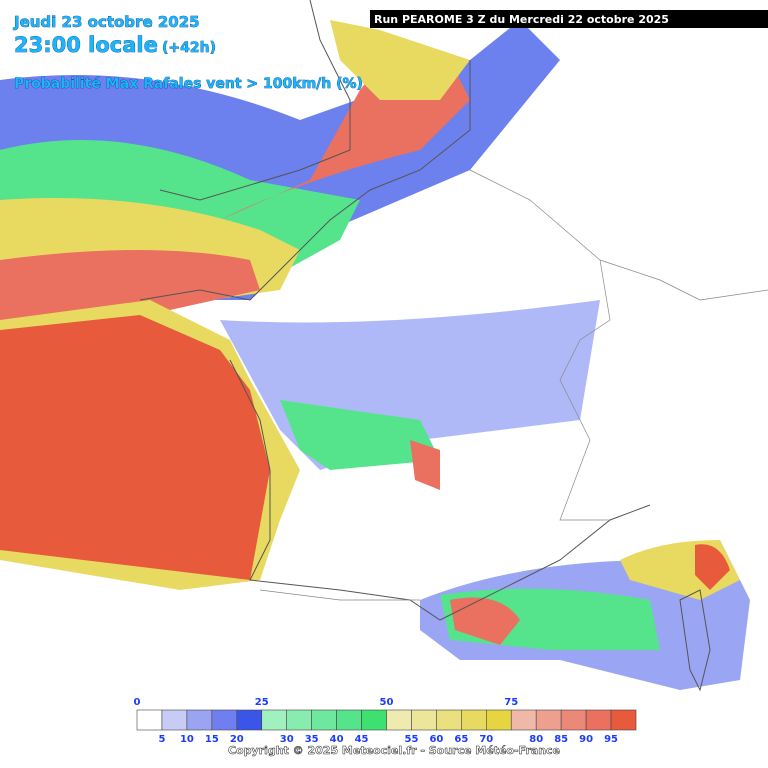 The image size is (768, 768). I want to click on legend-label: 40, so click(337, 739).